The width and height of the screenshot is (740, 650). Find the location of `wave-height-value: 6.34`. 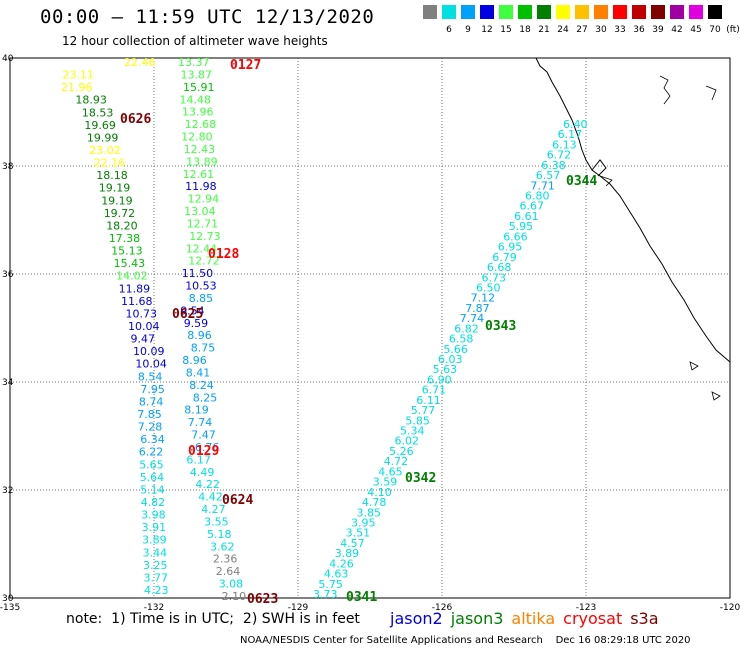

wave-height-value: 6.34 is located at coordinates (152, 439).